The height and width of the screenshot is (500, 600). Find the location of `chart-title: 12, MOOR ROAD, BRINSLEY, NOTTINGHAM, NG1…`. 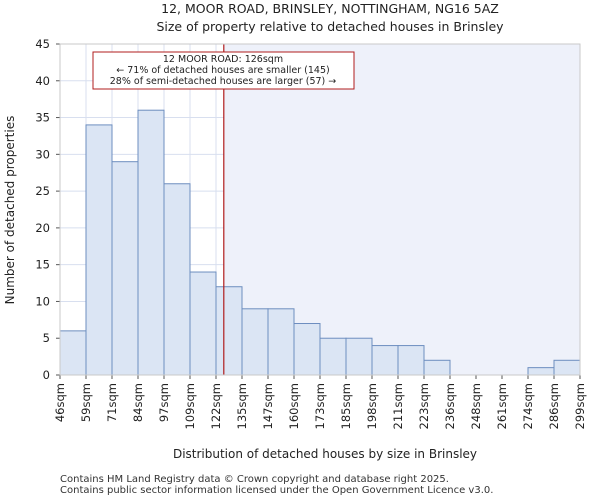

chart-title: 12, MOOR ROAD, BRINSLEY, NOTTINGHAM, NG1… is located at coordinates (330, 8).